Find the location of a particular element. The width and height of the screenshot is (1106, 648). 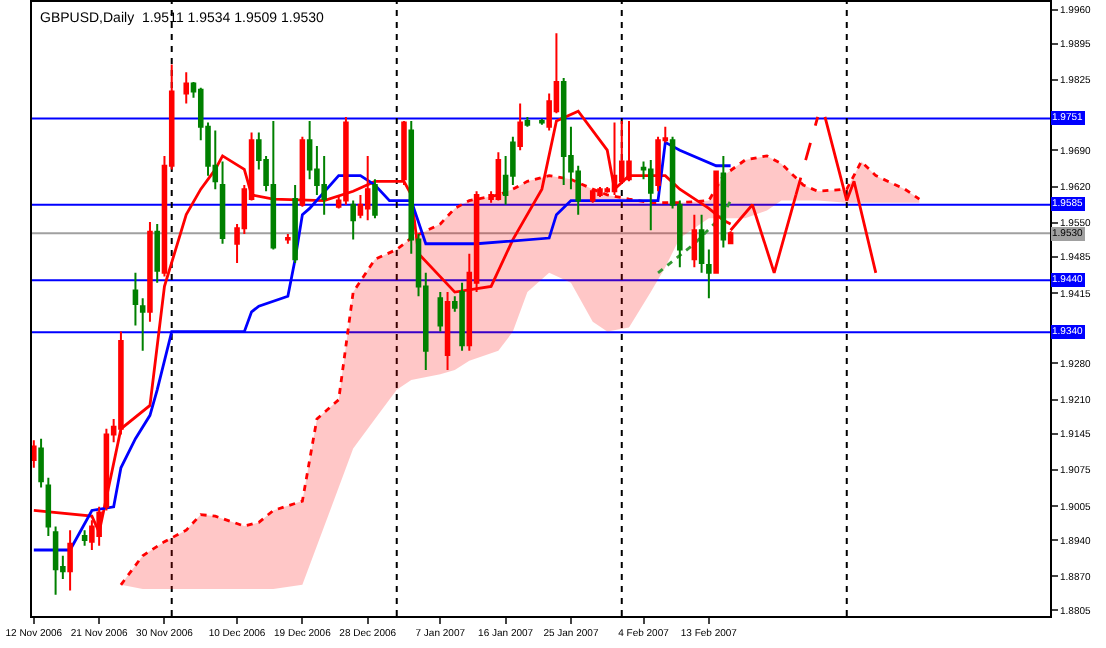

line-series is located at coordinates (694, 237).